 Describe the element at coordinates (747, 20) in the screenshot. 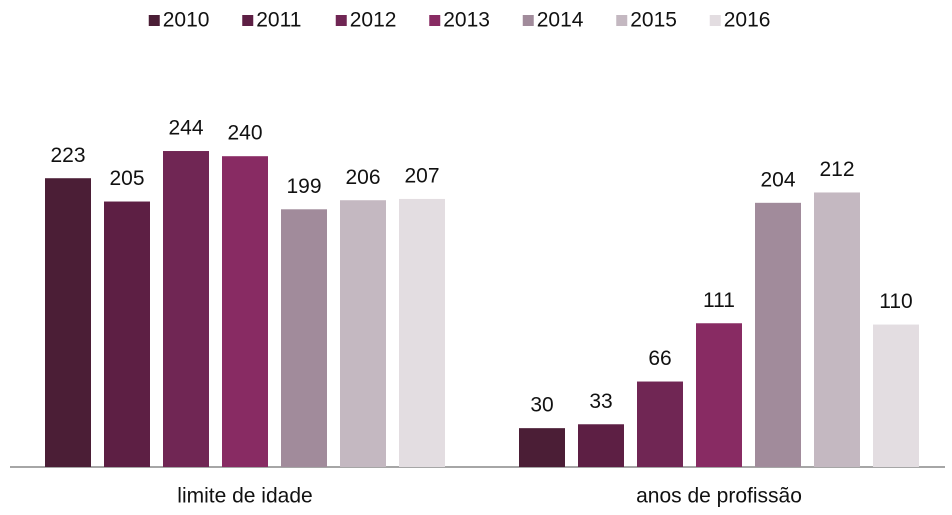

I see `legend-label: 2016` at that location.